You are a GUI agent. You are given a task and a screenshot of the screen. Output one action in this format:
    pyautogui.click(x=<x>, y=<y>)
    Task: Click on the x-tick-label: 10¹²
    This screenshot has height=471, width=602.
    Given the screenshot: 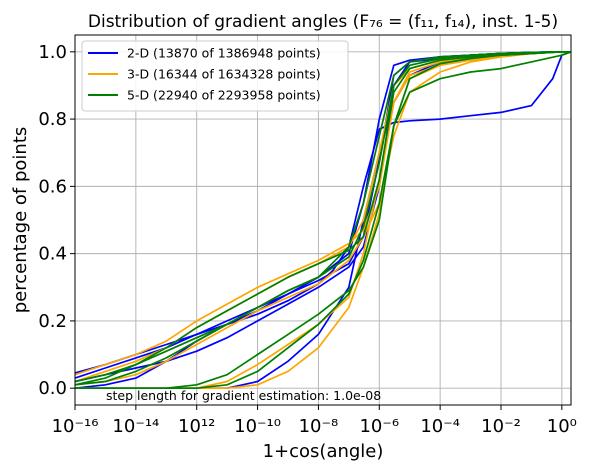 What is the action you would take?
    pyautogui.click(x=196, y=426)
    